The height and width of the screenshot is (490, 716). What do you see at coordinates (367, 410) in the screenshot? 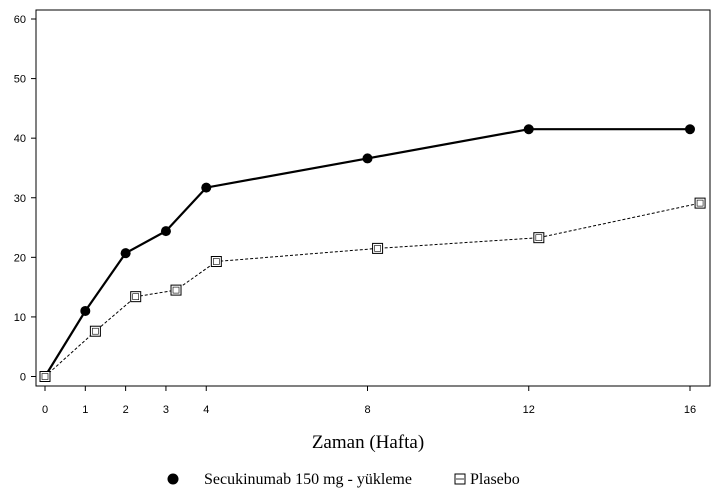
I see `x-tick-label: 8` at bounding box center [367, 410].